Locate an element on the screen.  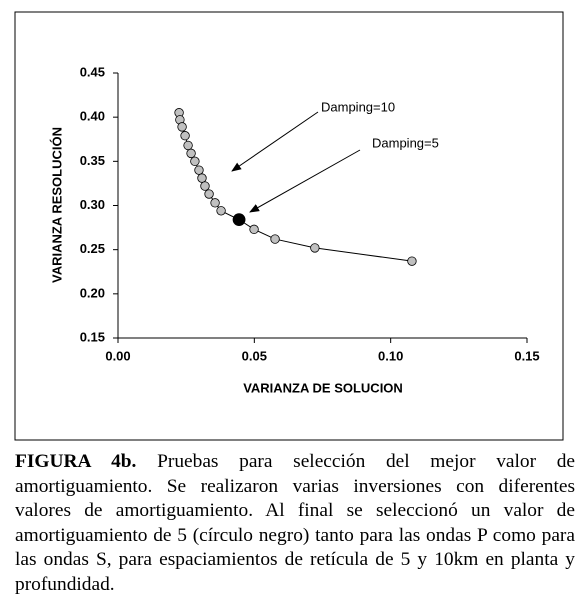
y-tick-label: 0.15 is located at coordinates (92, 336).